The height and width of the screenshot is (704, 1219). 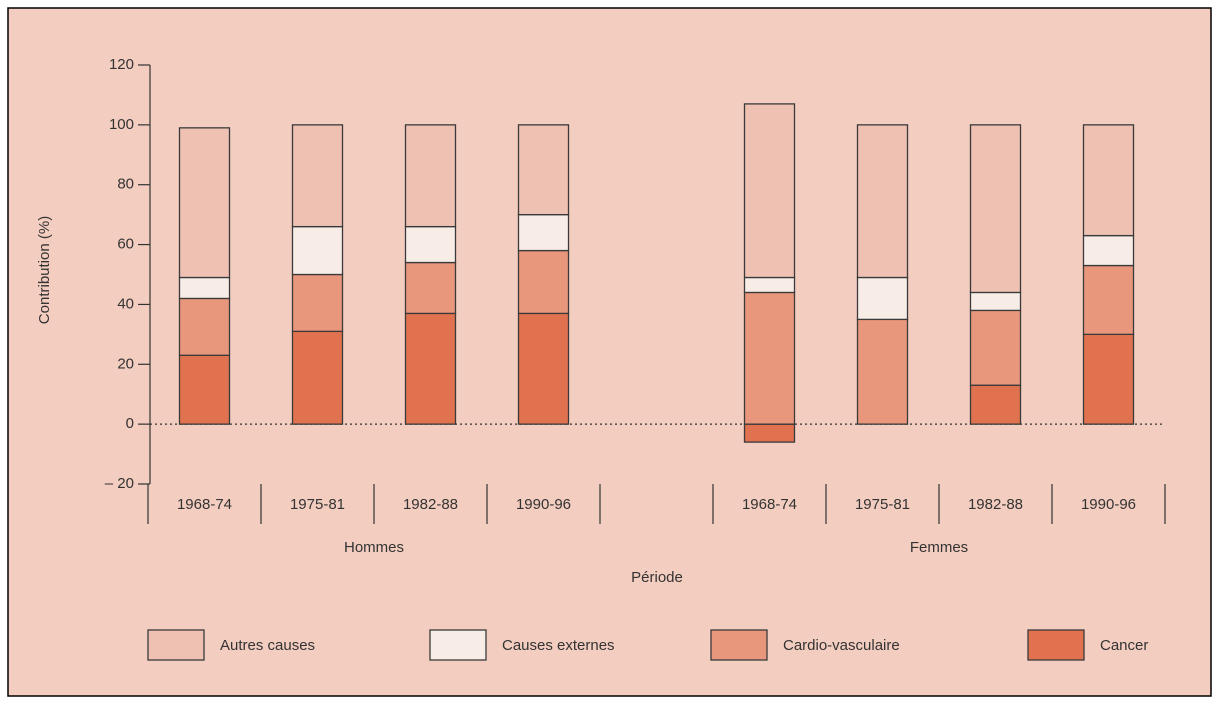 I want to click on y-tick-label: 0, so click(x=130, y=423).